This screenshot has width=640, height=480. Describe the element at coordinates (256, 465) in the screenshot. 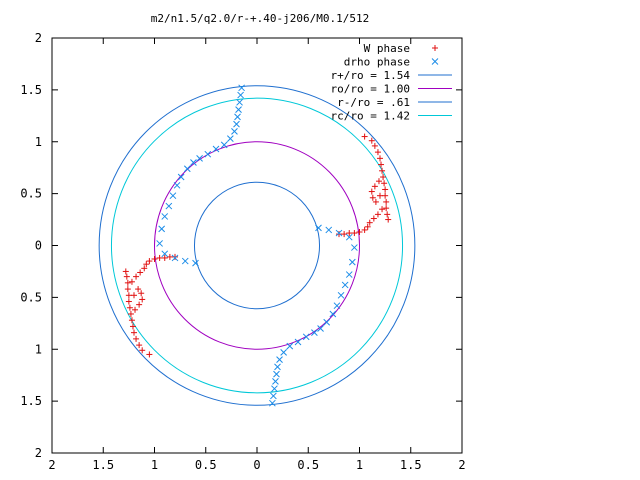

I see `x-tick-label: 0` at that location.